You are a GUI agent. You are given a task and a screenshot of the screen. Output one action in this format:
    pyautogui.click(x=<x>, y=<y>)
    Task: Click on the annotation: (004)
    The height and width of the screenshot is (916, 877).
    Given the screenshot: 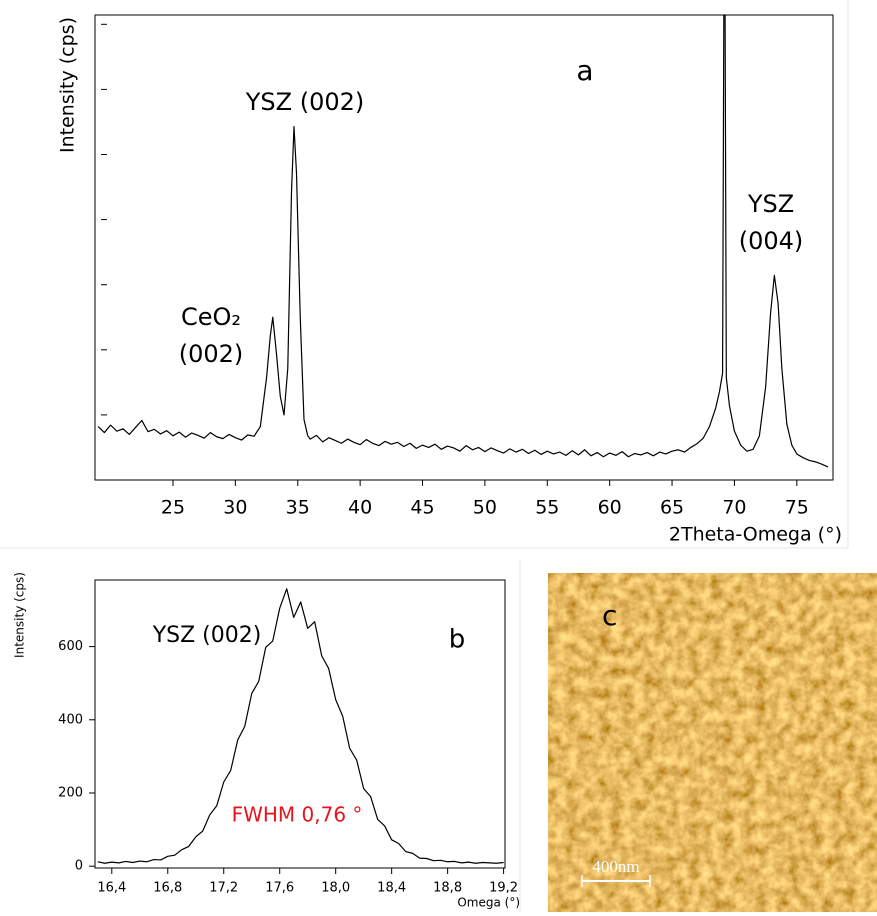 What is the action you would take?
    pyautogui.click(x=771, y=241)
    